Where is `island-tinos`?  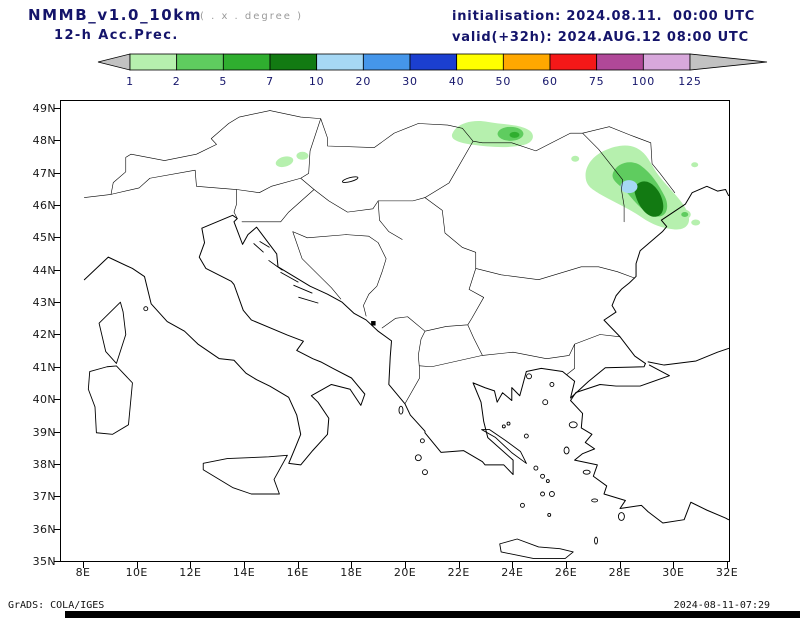 island-tinos is located at coordinates (542, 476).